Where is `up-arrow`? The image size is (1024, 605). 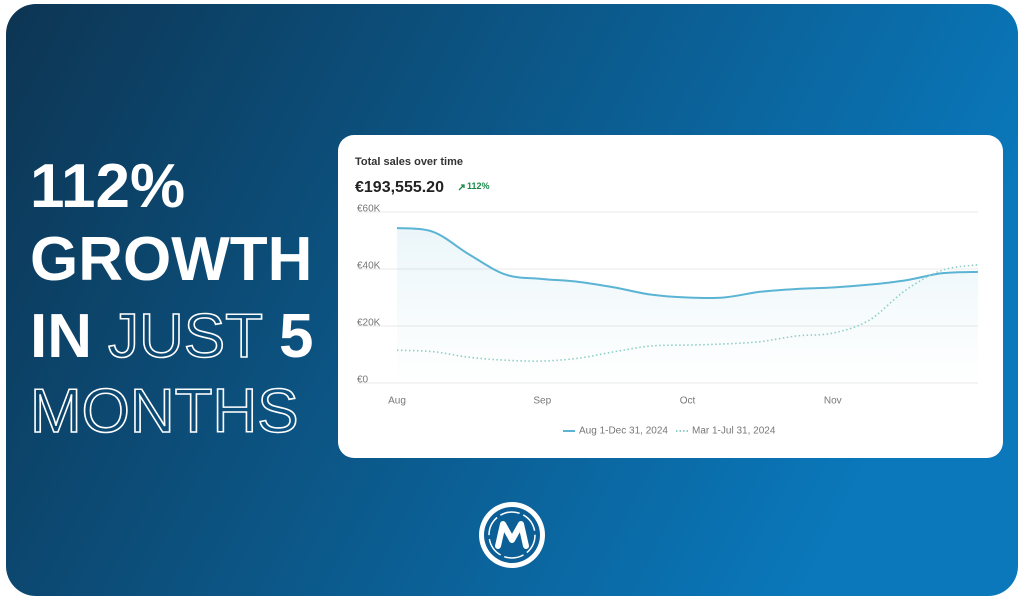
up-arrow is located at coordinates (461, 187).